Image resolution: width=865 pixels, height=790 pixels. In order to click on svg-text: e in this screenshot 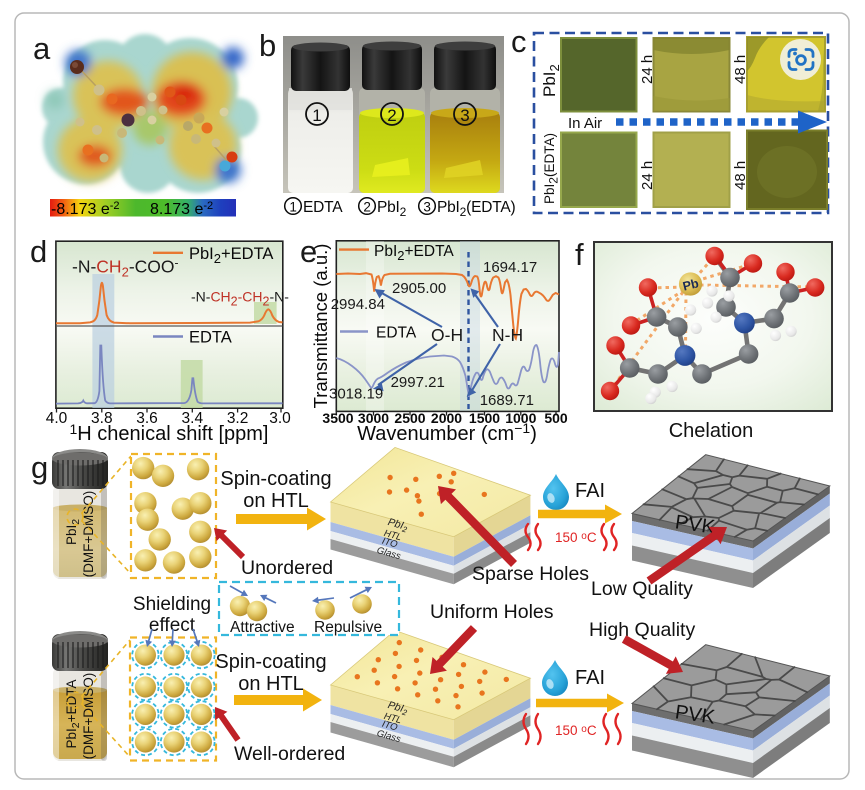, I will do `click(308, 251)`.